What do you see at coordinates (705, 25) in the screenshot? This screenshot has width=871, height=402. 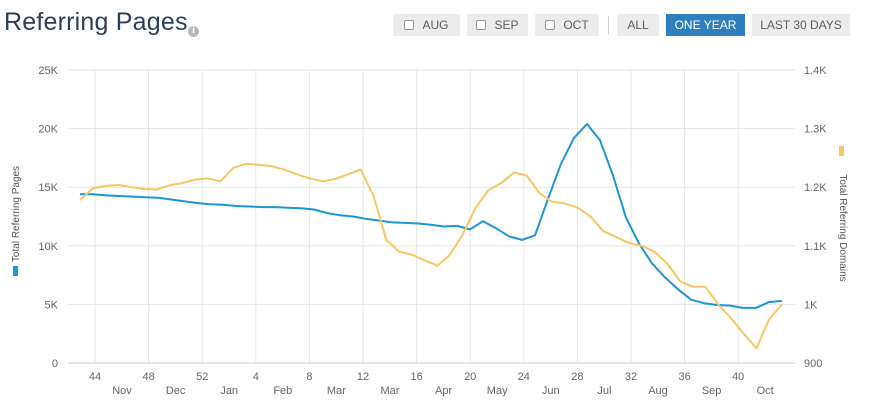 I see `range-one-year-button: ONE YEAR` at bounding box center [705, 25].